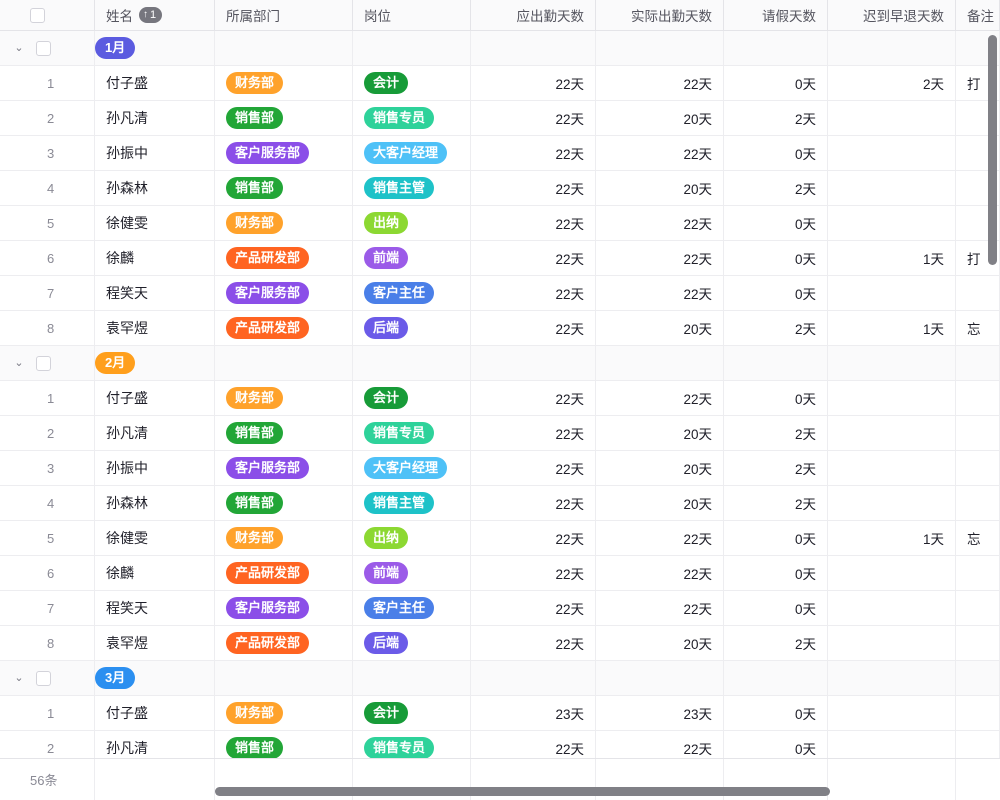  I want to click on group-header-row: ⌄ 3月, so click(500, 678).